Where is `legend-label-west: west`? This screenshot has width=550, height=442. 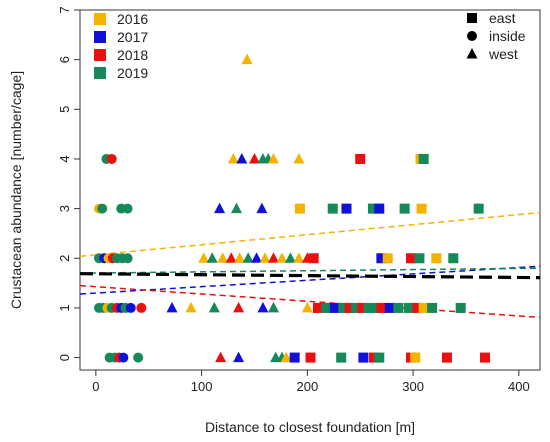
legend-label-west: west is located at coordinates (503, 54).